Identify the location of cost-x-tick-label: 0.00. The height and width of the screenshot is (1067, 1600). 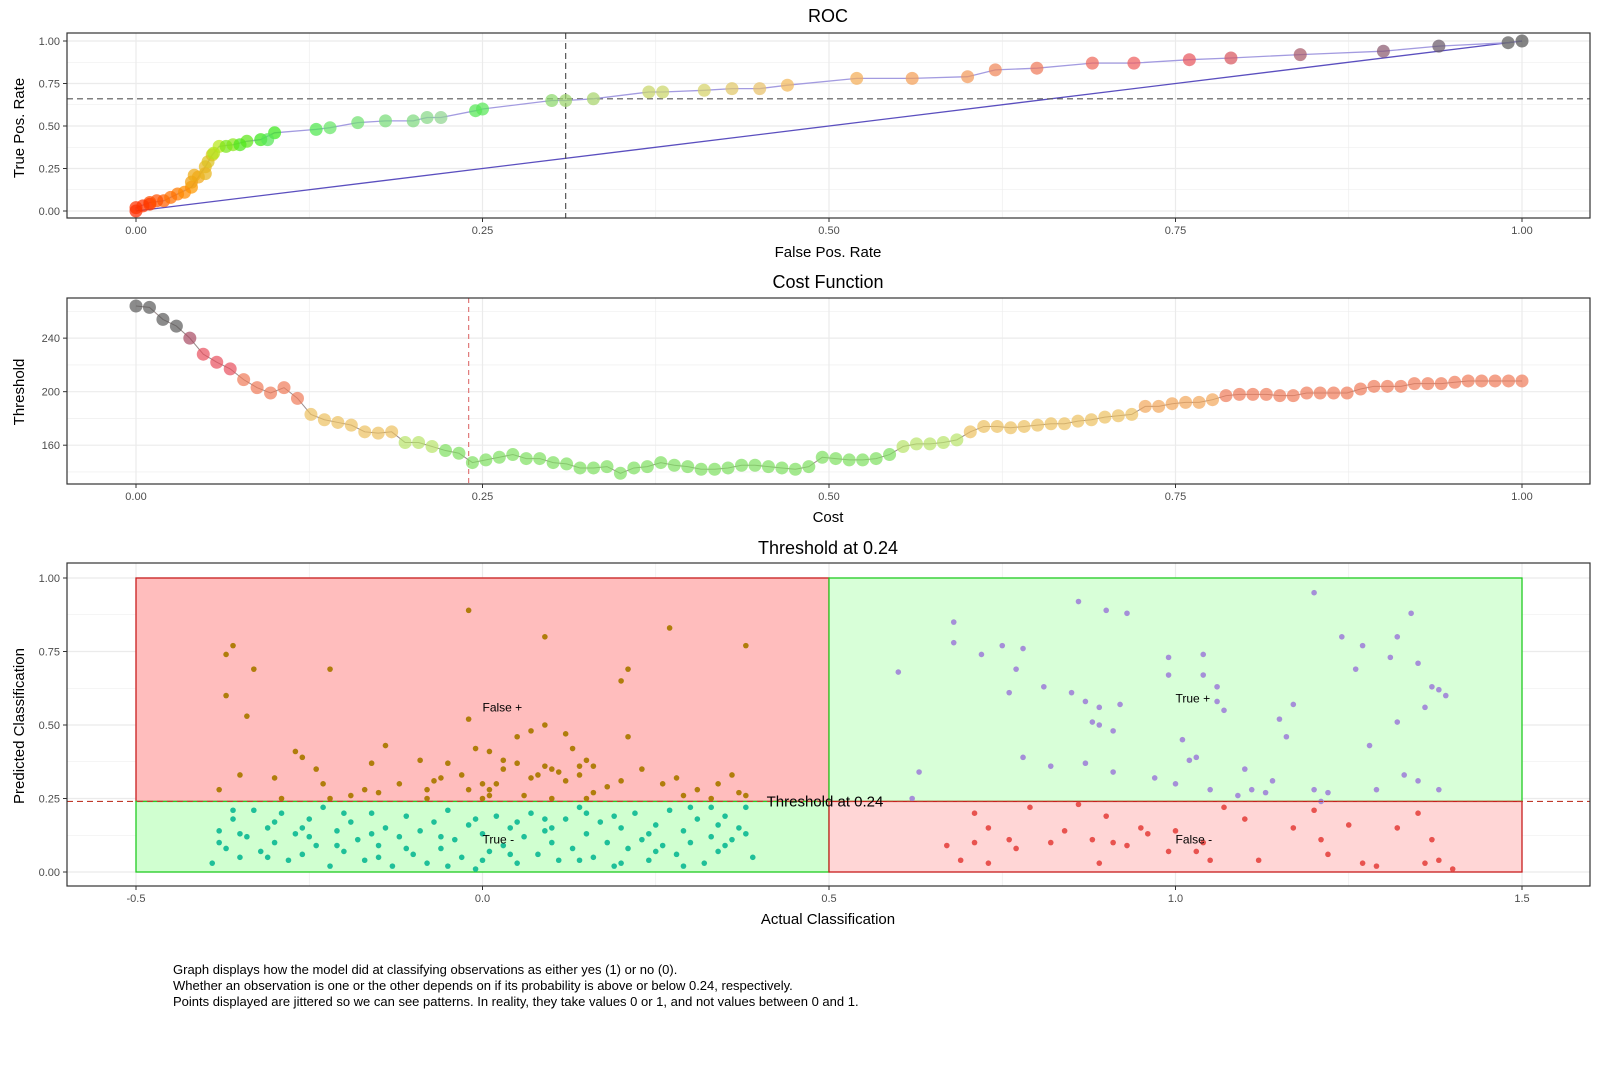
(135, 497).